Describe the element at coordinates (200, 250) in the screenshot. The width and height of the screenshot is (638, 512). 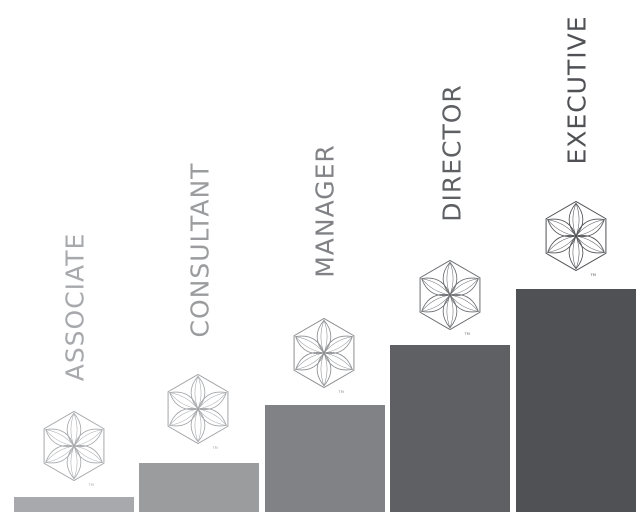
I see `rank-label-consultant: CONSULTANT` at that location.